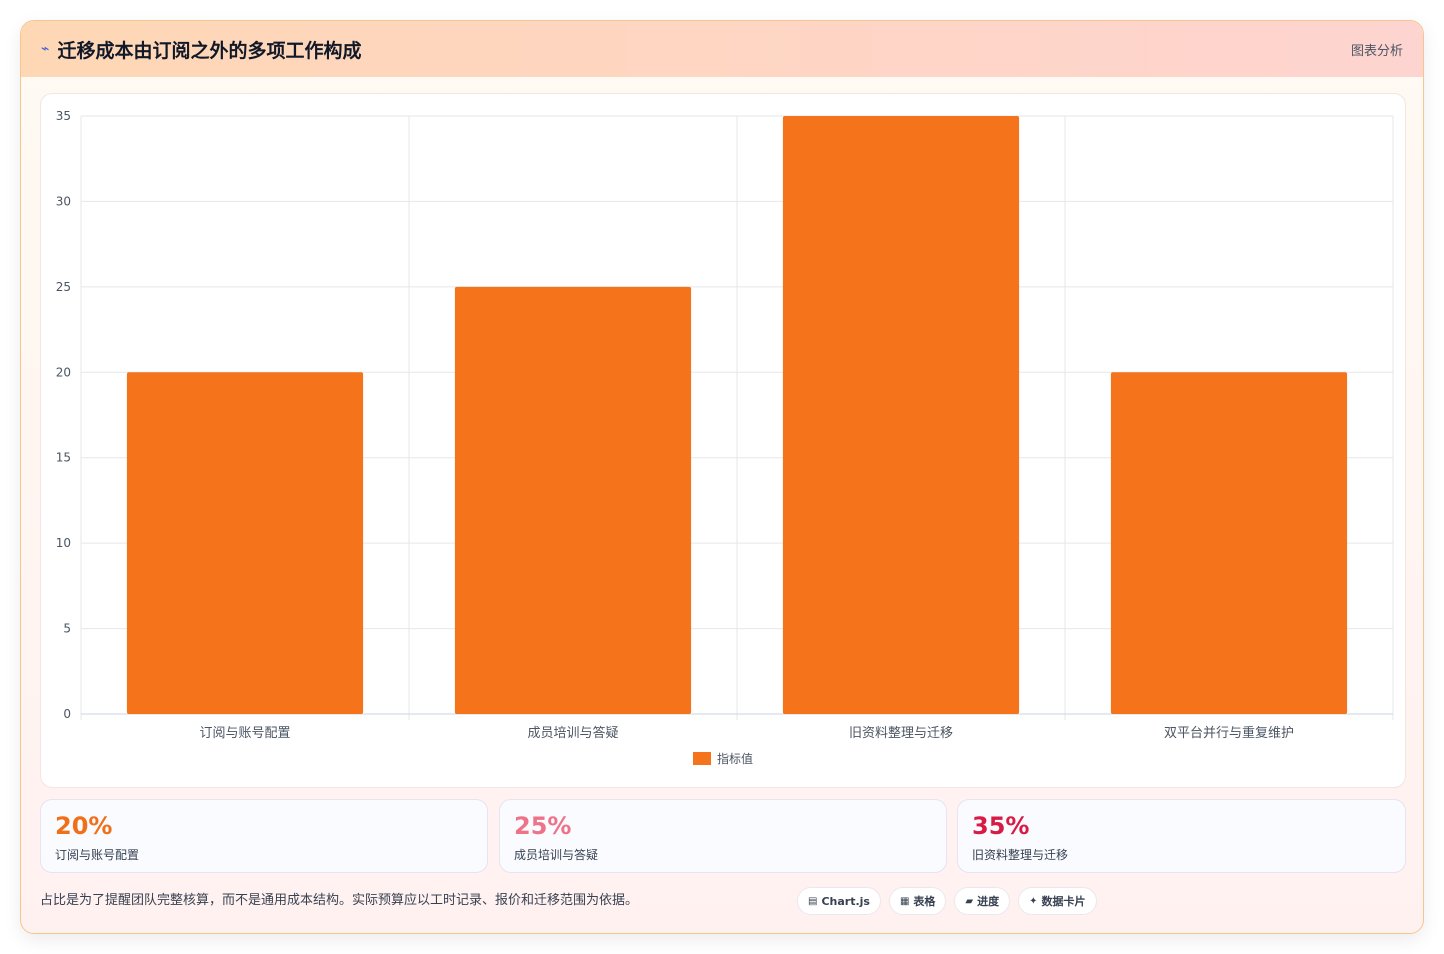 The height and width of the screenshot is (954, 1444). Describe the element at coordinates (702, 758) in the screenshot. I see `legend-swatch` at that location.